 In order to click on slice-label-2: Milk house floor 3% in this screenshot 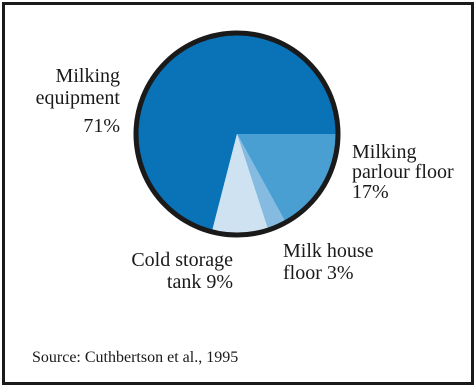, I will do `click(328, 262)`.